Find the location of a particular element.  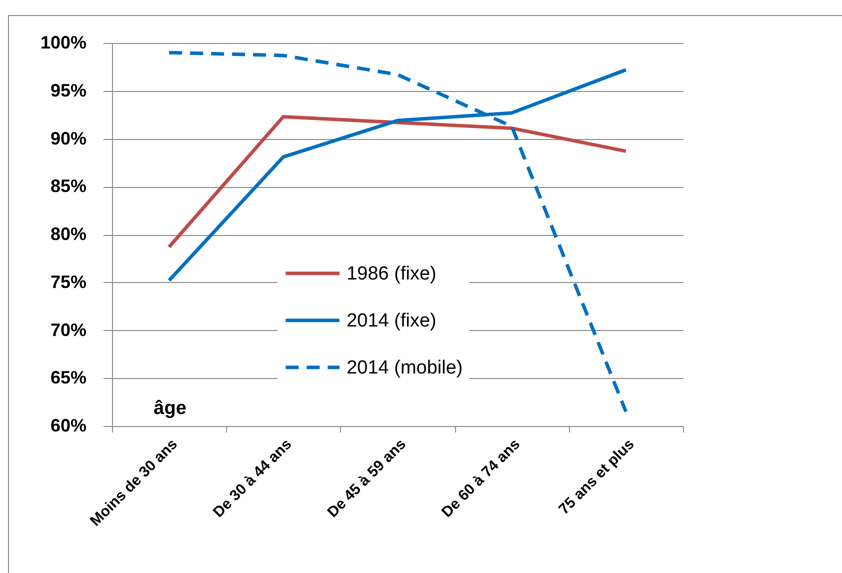

y-tick-label: 100% is located at coordinates (63, 42).